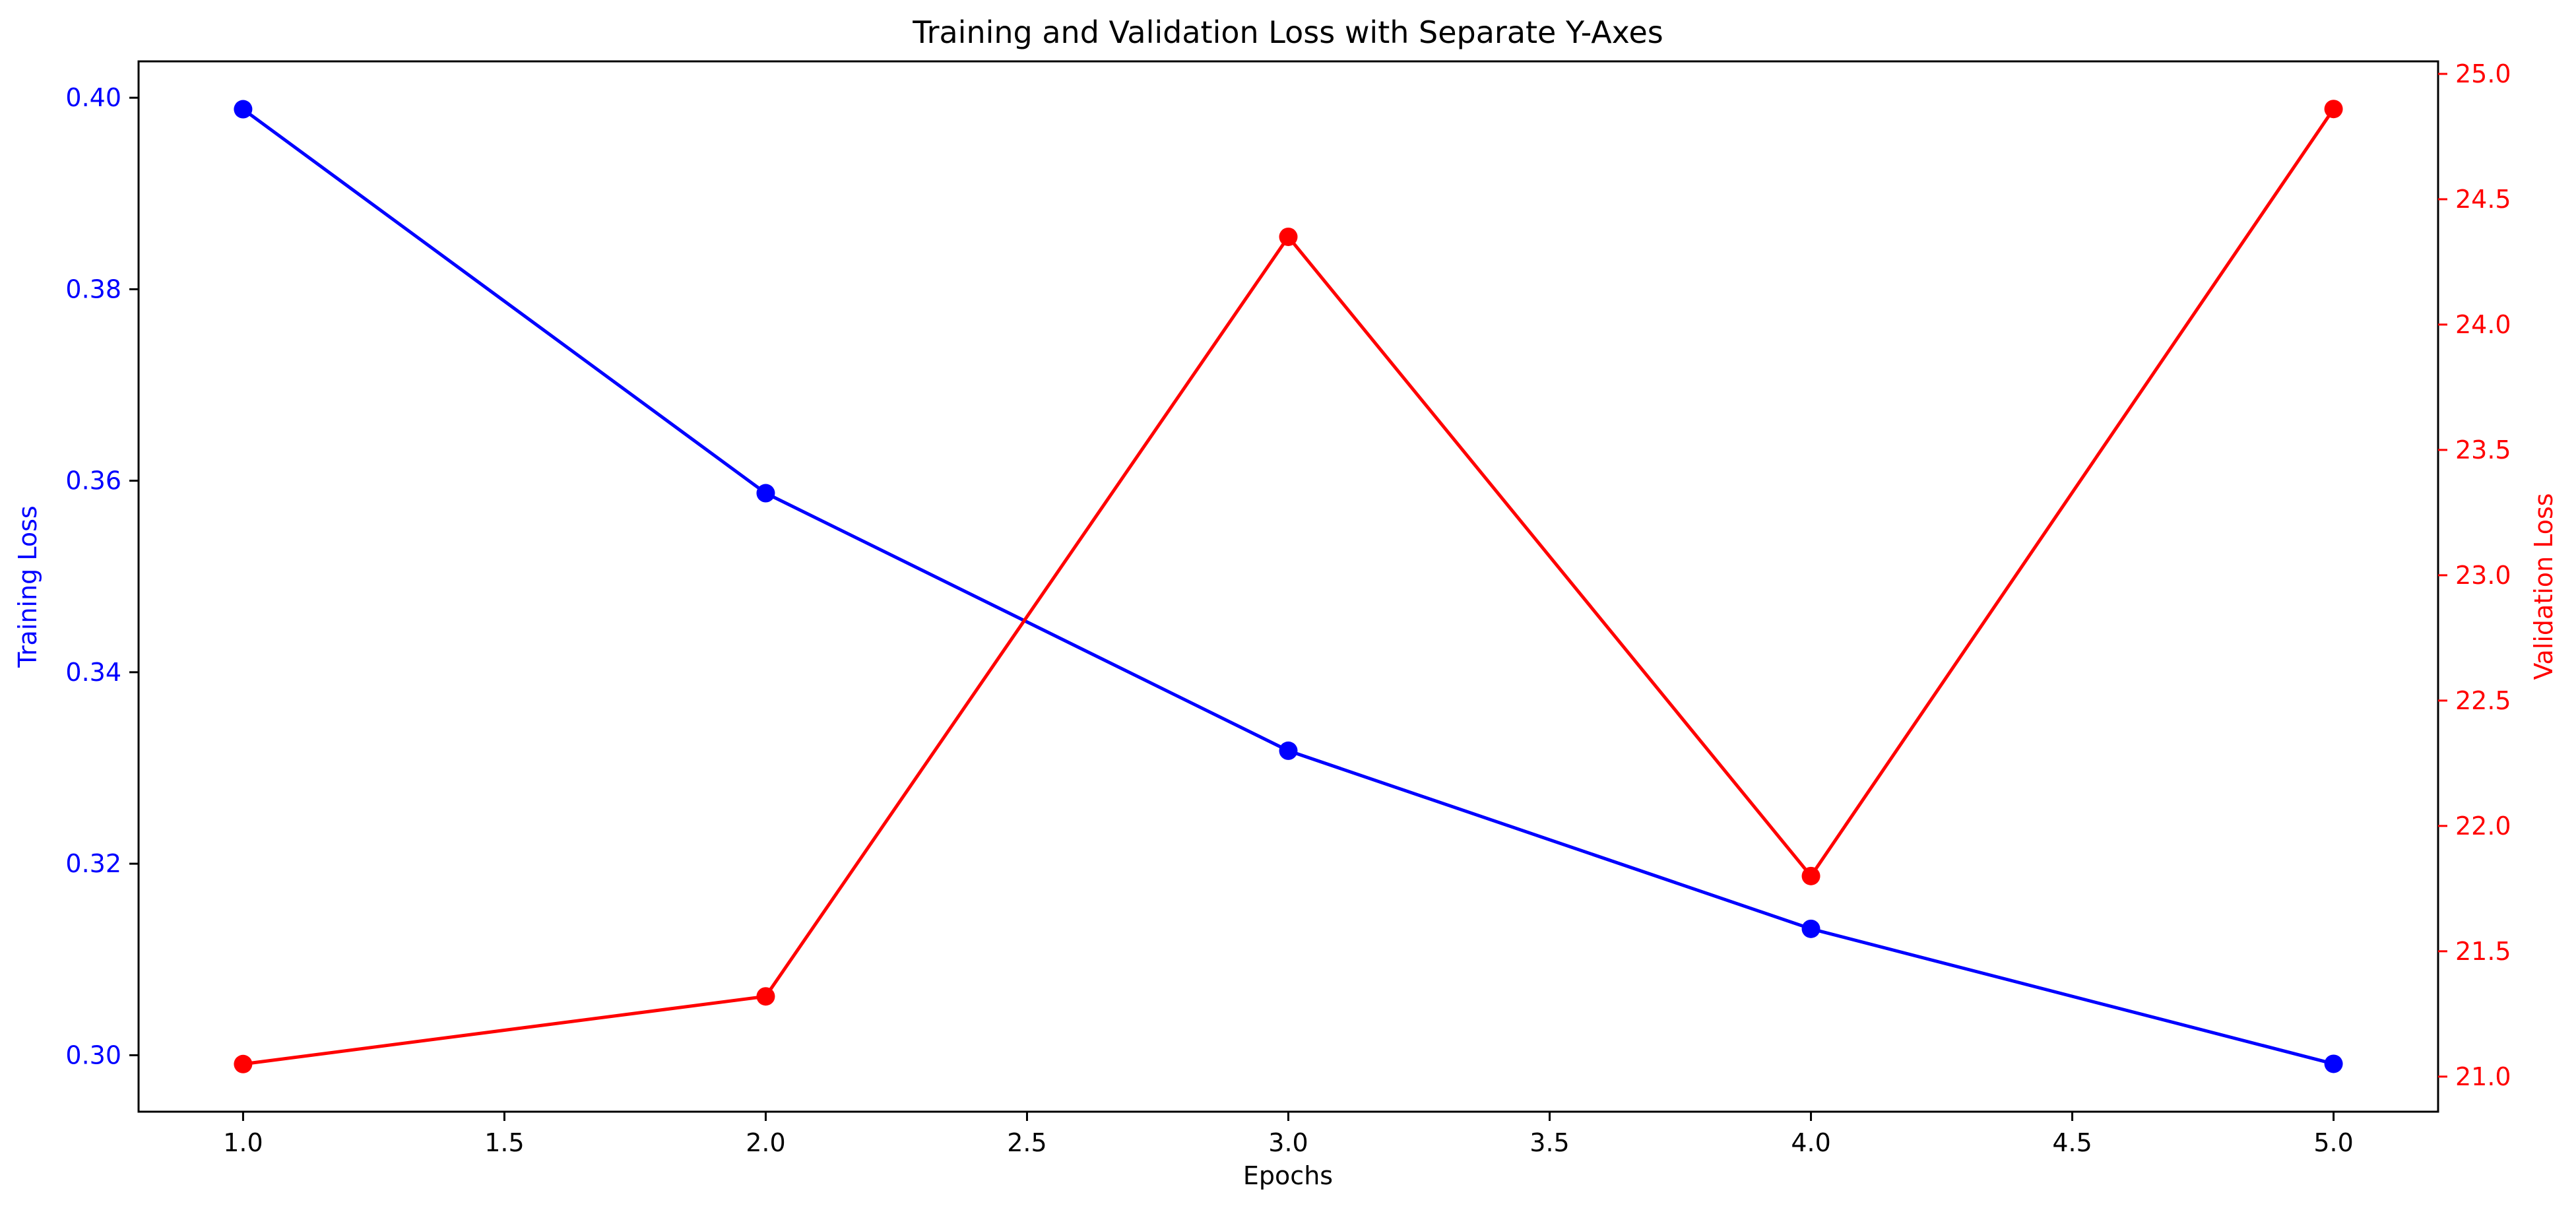 The image size is (2576, 1210). I want to click on x-tick-label: 2.5, so click(1026, 1142).